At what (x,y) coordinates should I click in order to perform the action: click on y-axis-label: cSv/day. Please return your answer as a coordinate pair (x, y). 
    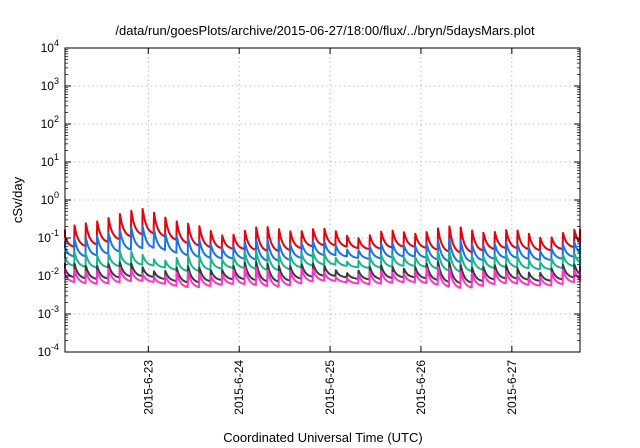
    Looking at the image, I should click on (17, 199).